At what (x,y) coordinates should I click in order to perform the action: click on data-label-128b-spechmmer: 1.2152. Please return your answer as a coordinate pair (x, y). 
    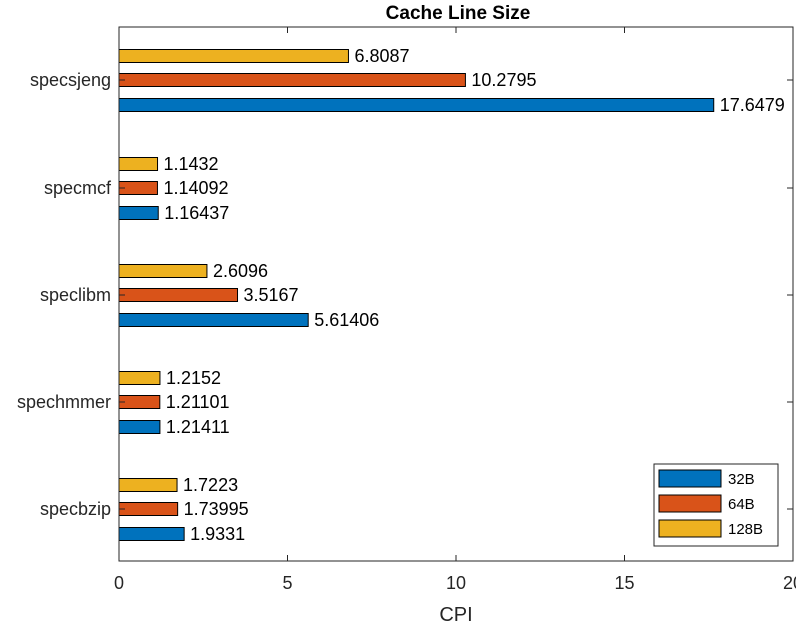
    Looking at the image, I should click on (193, 378).